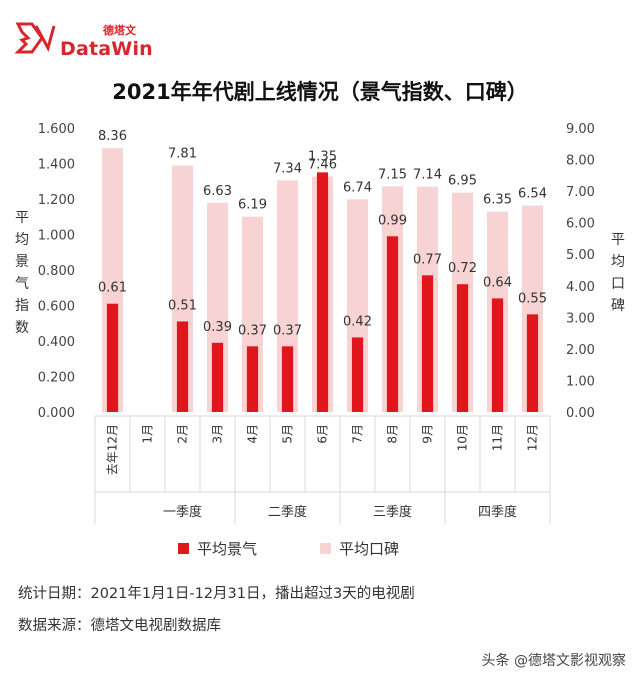 The height and width of the screenshot is (683, 640). What do you see at coordinates (580, 192) in the screenshot?
I see `y-tick-right: 7.00` at bounding box center [580, 192].